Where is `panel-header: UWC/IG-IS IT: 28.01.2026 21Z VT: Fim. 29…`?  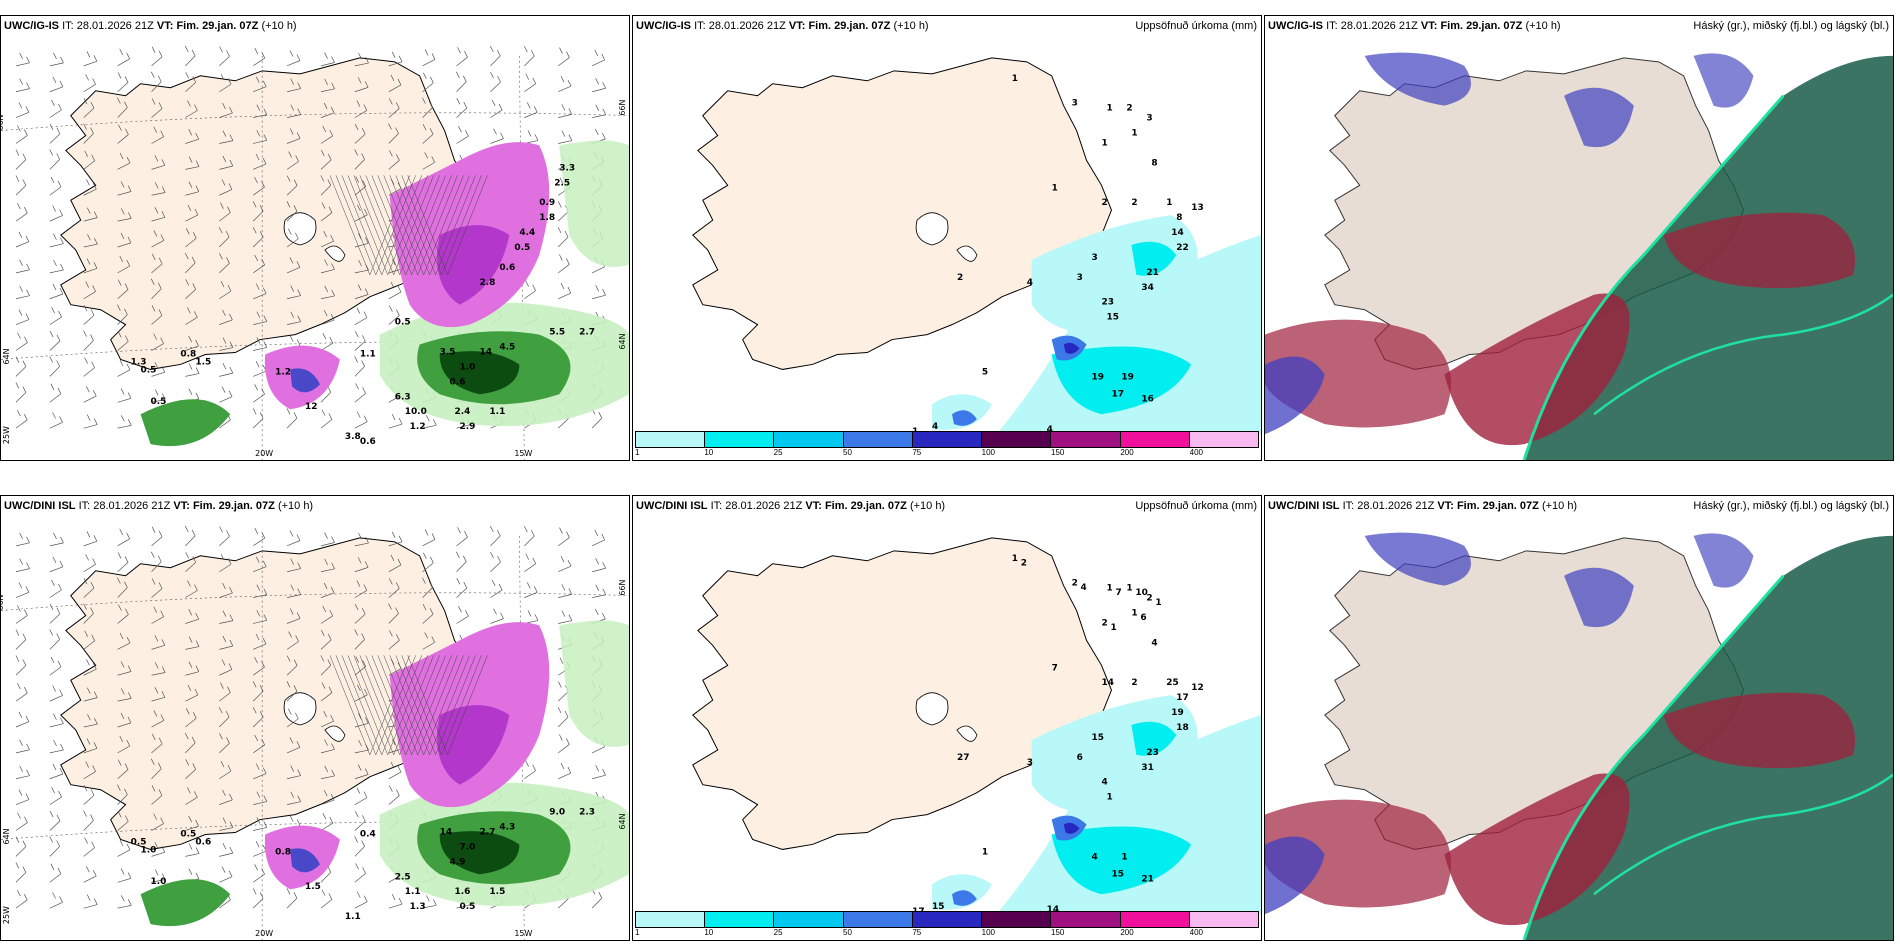 panel-header: UWC/IG-IS IT: 28.01.2026 21Z VT: Fim. 29… is located at coordinates (1579, 26).